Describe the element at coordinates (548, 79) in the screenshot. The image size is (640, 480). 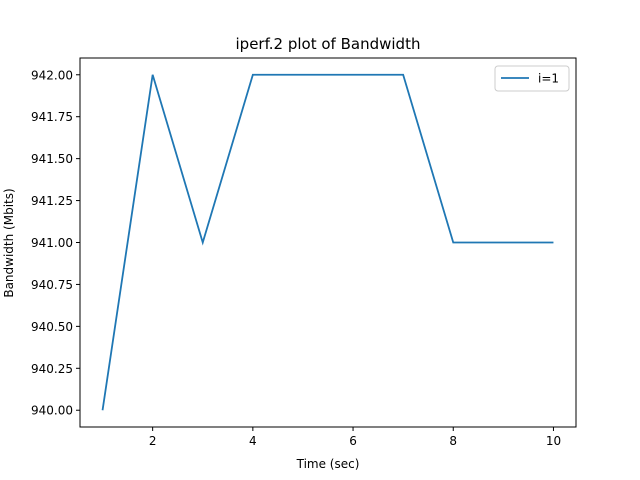
I see `legend-label-i1: i=1` at that location.